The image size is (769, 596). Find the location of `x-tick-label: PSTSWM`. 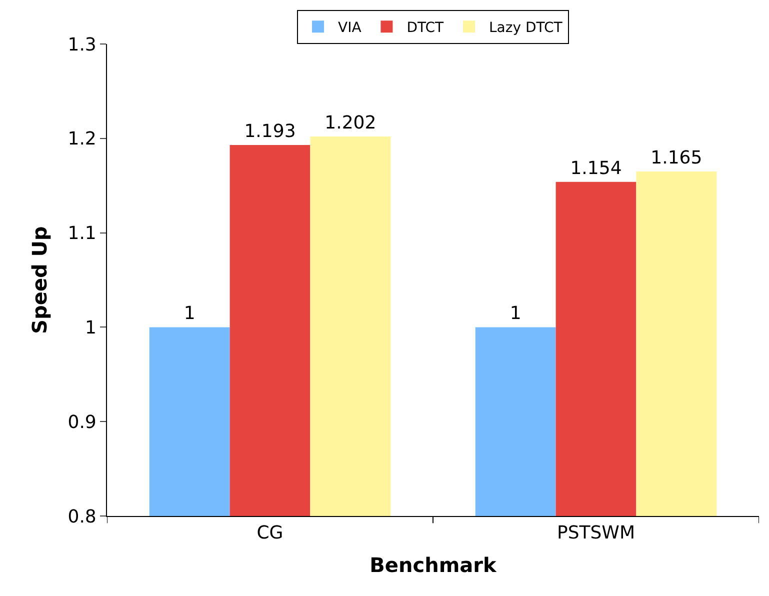

x-tick-label: PSTSWM is located at coordinates (596, 533).